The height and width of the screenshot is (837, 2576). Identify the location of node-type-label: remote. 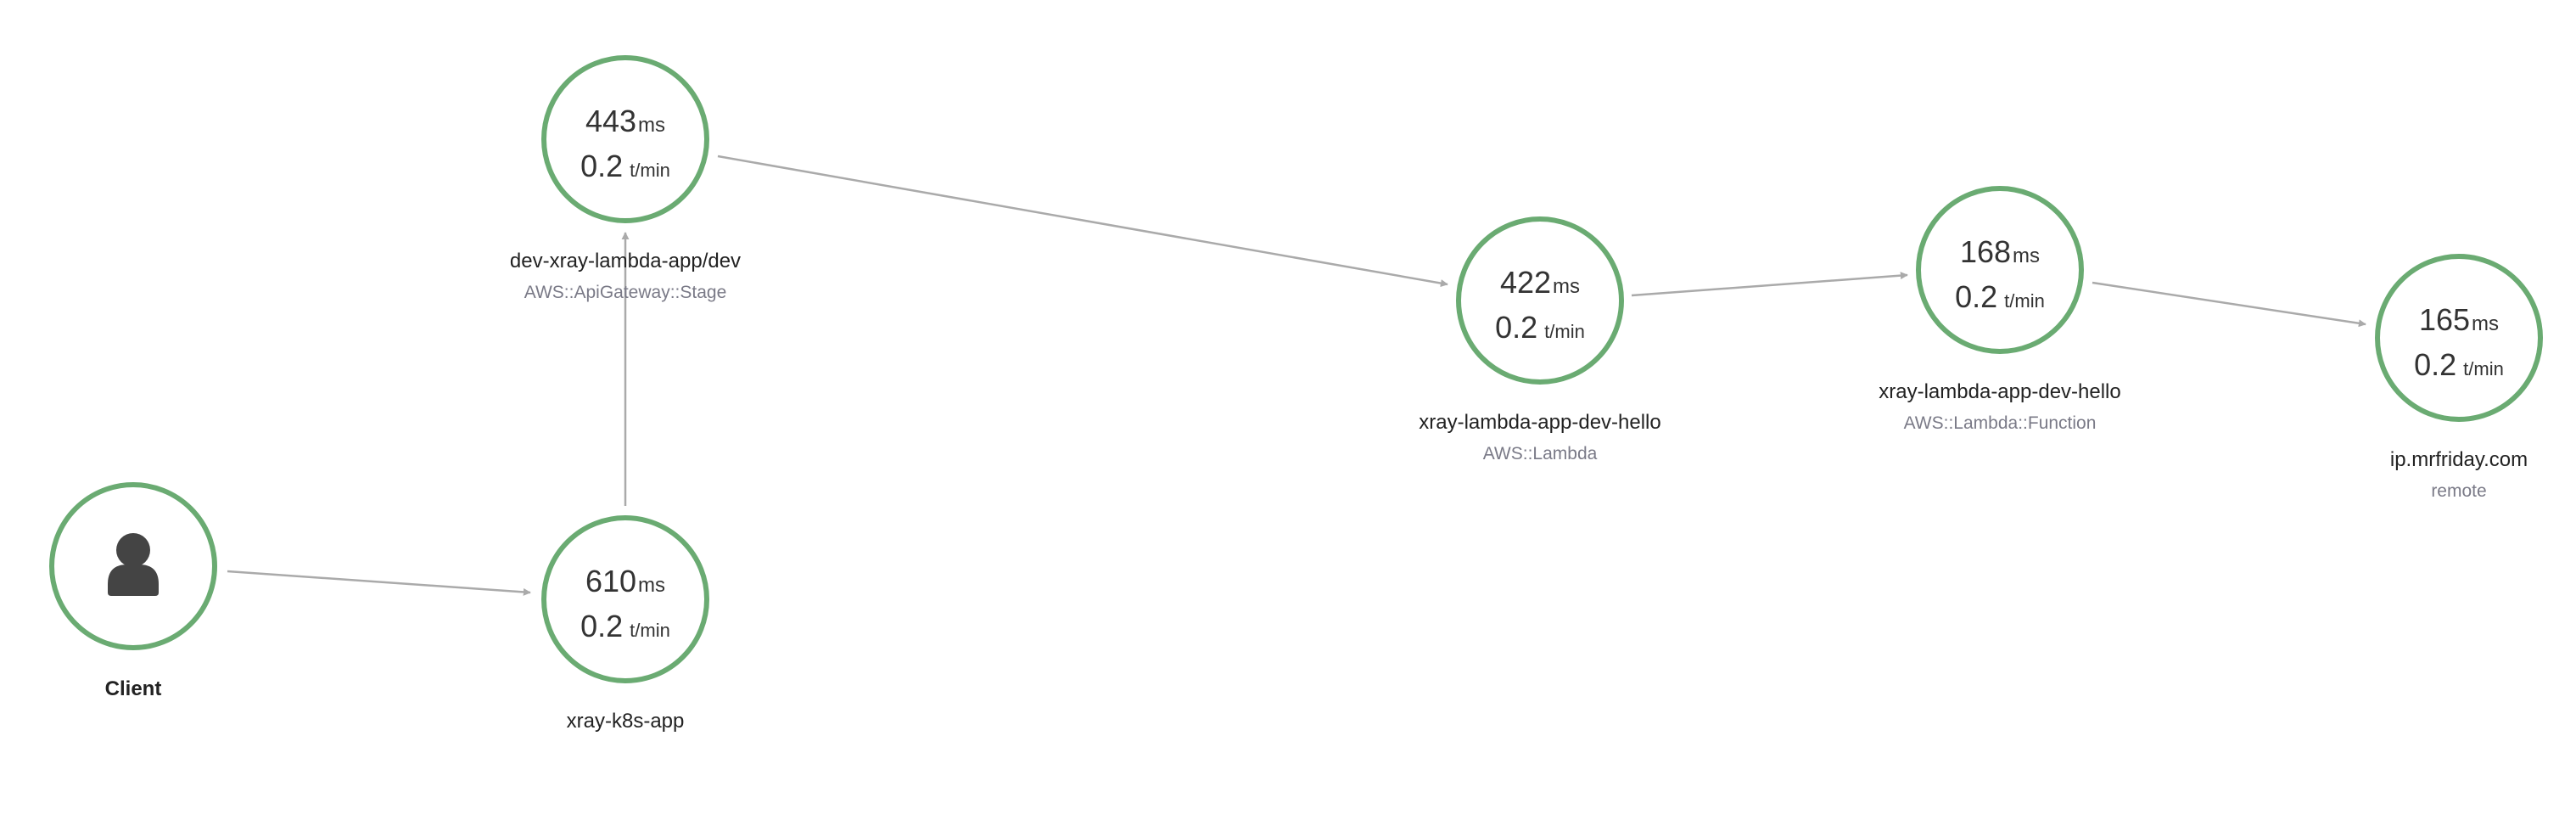
(2459, 491).